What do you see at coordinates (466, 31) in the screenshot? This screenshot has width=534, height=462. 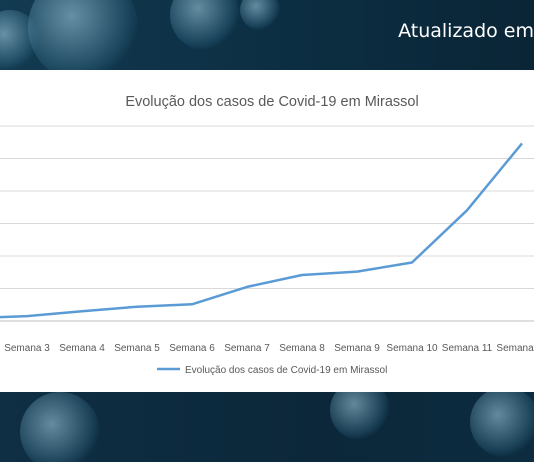 I see `update-headline: Atualizado em` at bounding box center [466, 31].